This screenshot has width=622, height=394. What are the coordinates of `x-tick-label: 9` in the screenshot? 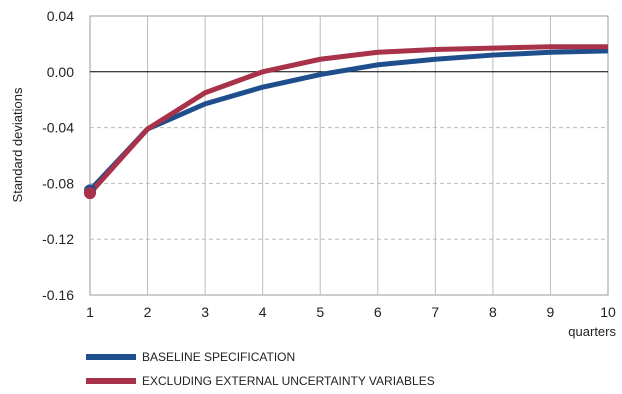 It's located at (551, 312).